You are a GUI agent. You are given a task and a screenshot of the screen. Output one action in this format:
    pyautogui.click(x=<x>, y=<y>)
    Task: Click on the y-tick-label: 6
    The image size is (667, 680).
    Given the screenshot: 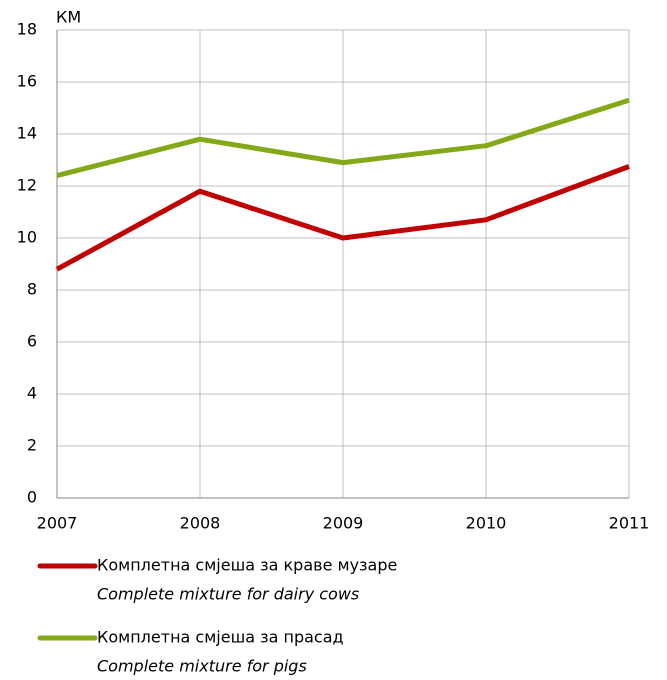 What is the action you would take?
    pyautogui.click(x=32, y=341)
    